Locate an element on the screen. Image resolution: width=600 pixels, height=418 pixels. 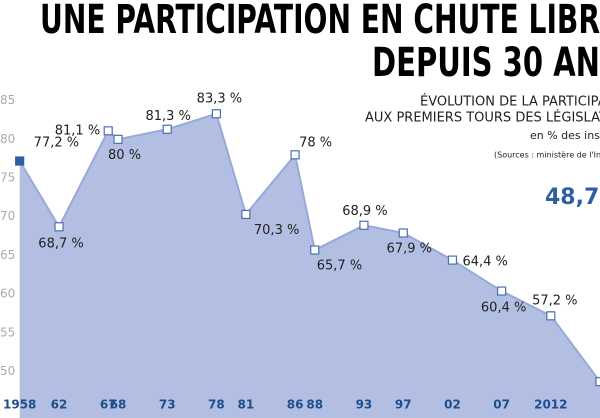
x-tick-label: 86 is located at coordinates (295, 405).